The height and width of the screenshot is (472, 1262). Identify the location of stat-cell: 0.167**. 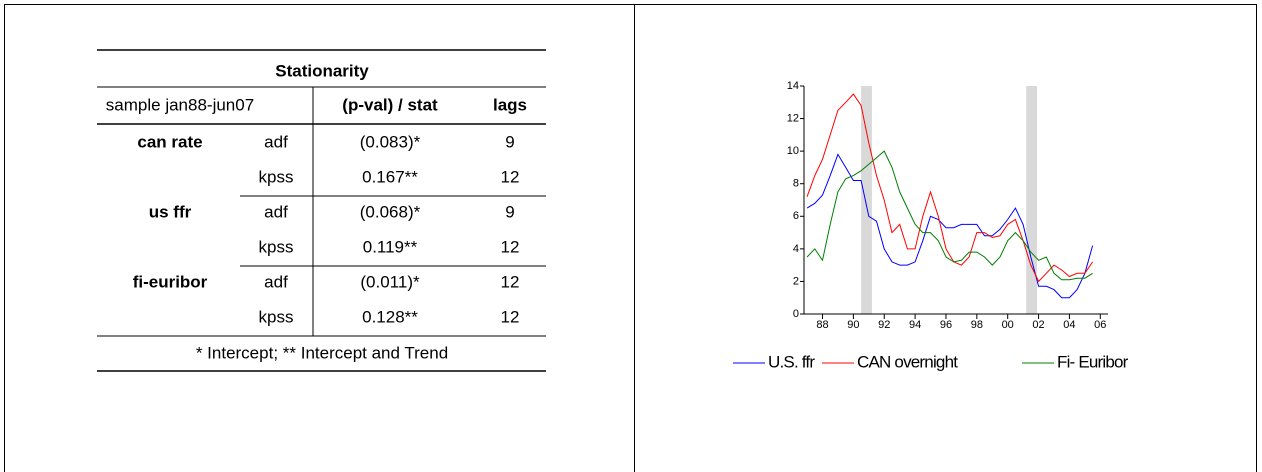
(390, 176).